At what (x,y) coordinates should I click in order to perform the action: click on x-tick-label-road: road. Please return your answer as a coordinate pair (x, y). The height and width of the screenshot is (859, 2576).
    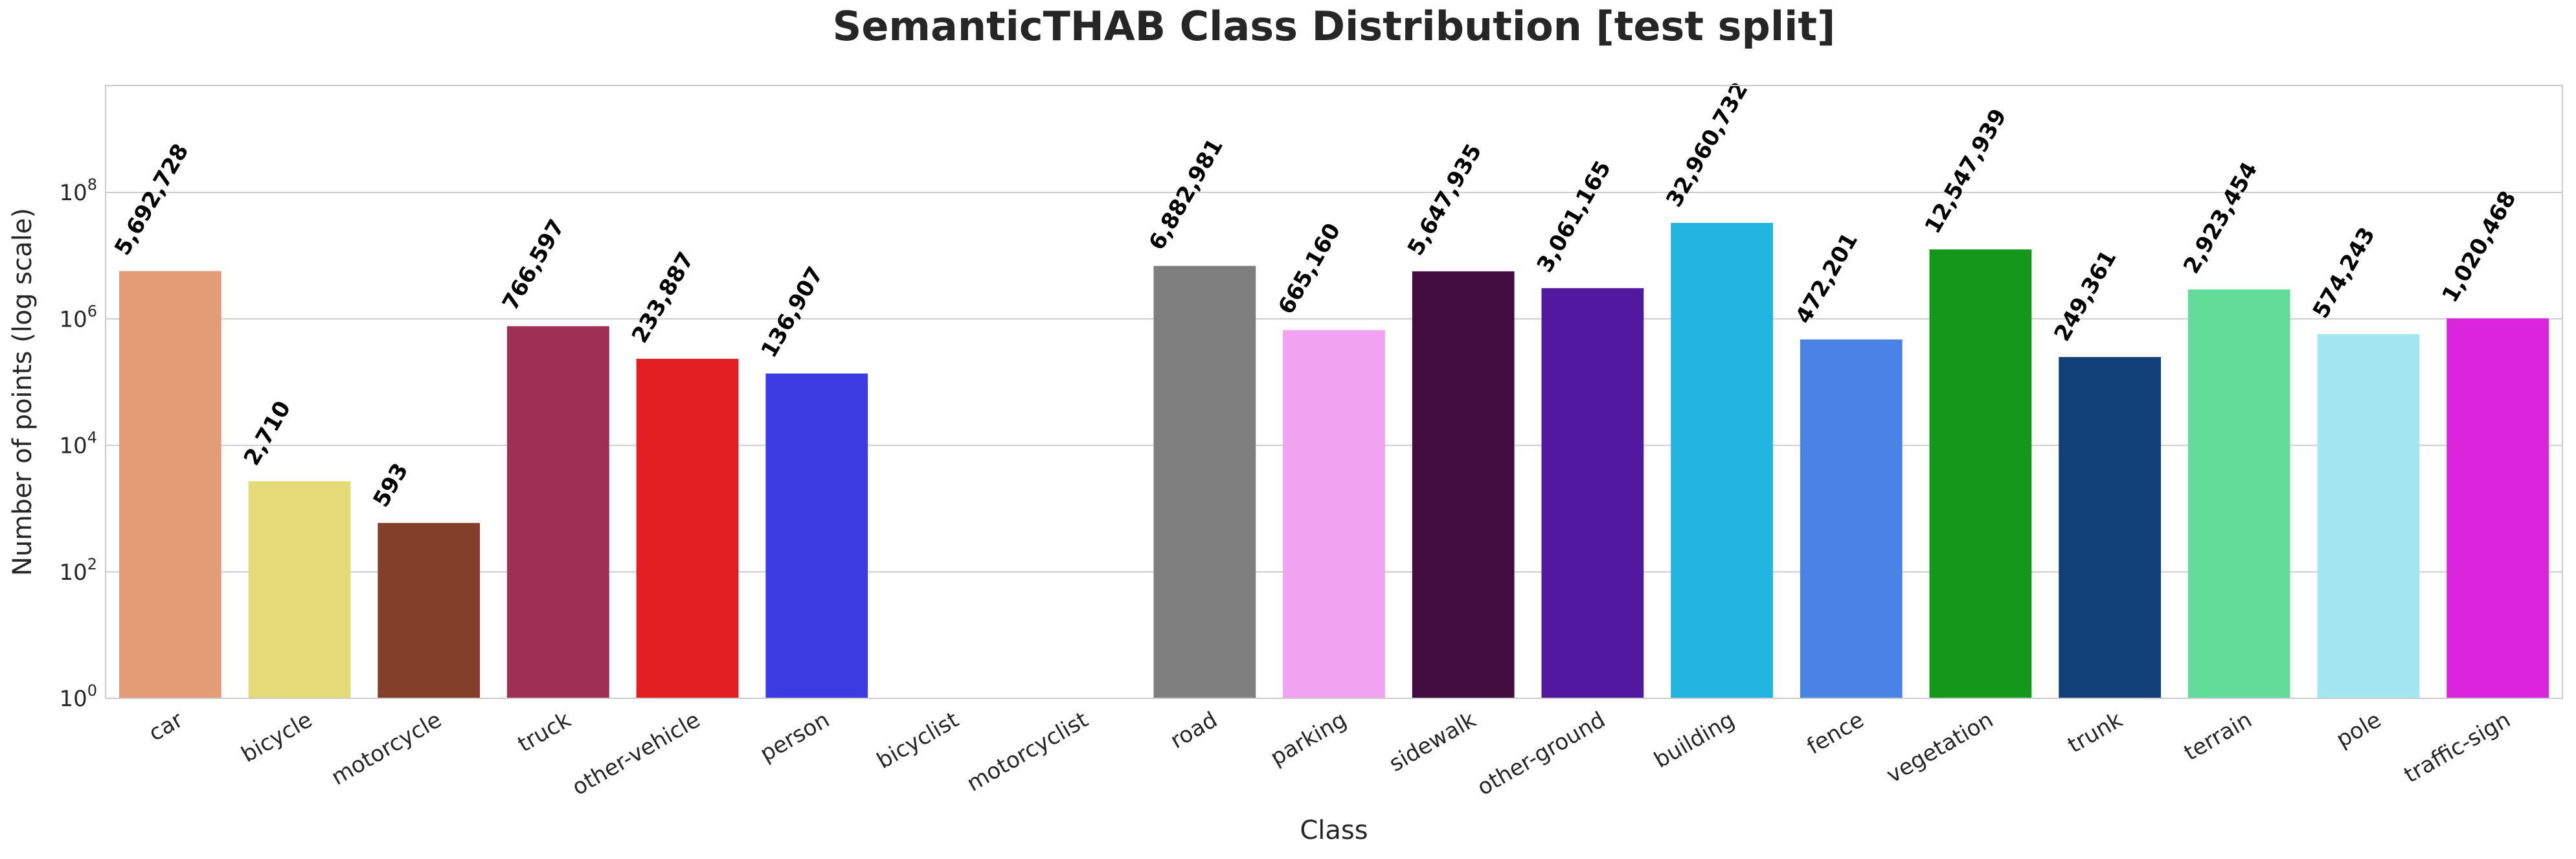
    Looking at the image, I should click on (1194, 730).